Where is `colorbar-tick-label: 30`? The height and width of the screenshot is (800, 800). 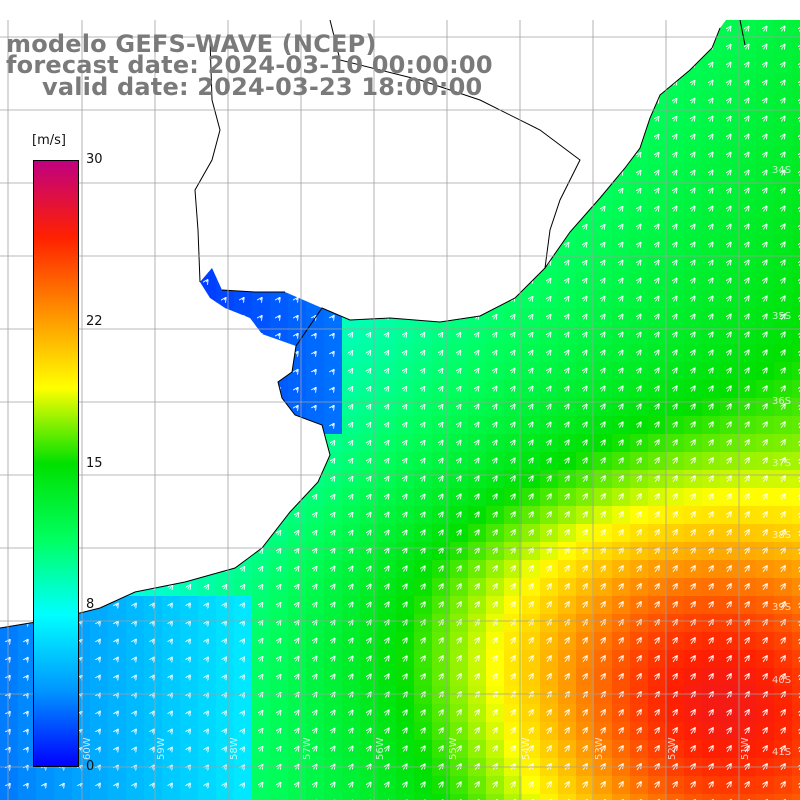 colorbar-tick-label: 30 is located at coordinates (94, 159).